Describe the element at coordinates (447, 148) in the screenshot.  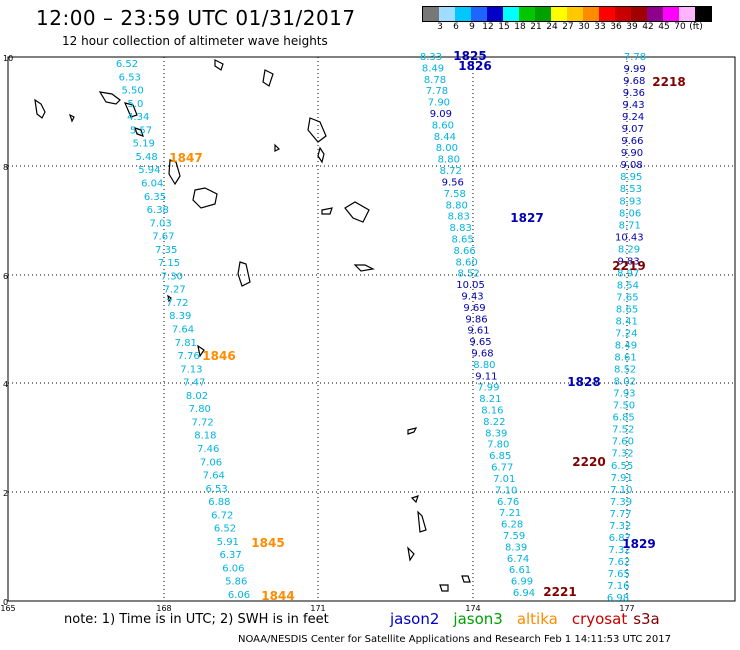
I see `wave-height-value: 8.00` at that location.